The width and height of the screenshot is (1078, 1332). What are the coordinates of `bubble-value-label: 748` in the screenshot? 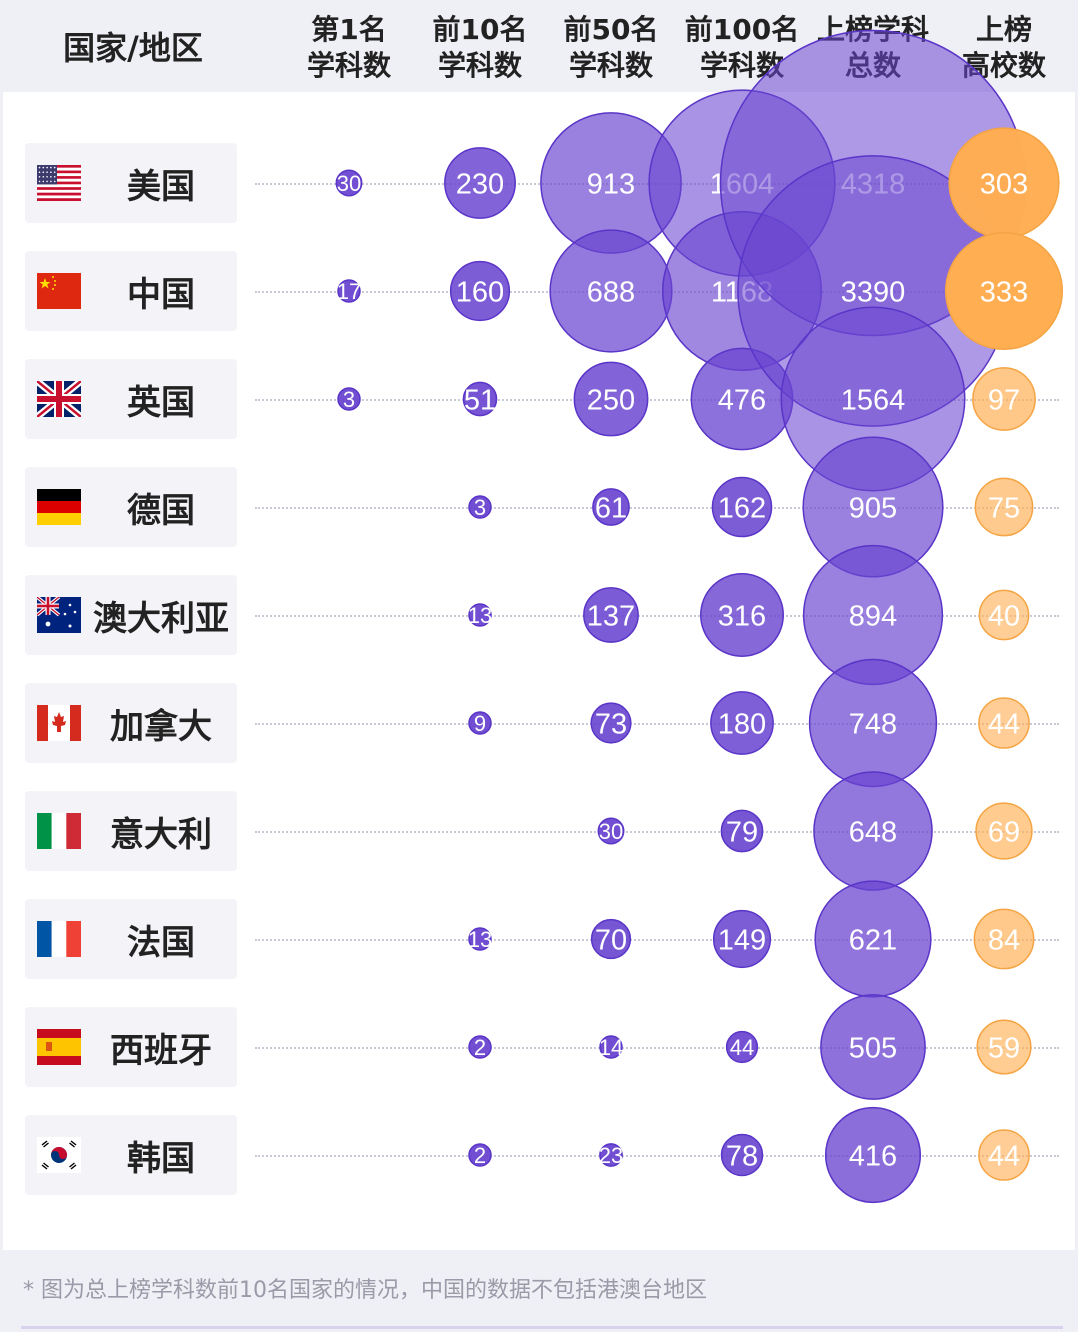 It's located at (873, 724).